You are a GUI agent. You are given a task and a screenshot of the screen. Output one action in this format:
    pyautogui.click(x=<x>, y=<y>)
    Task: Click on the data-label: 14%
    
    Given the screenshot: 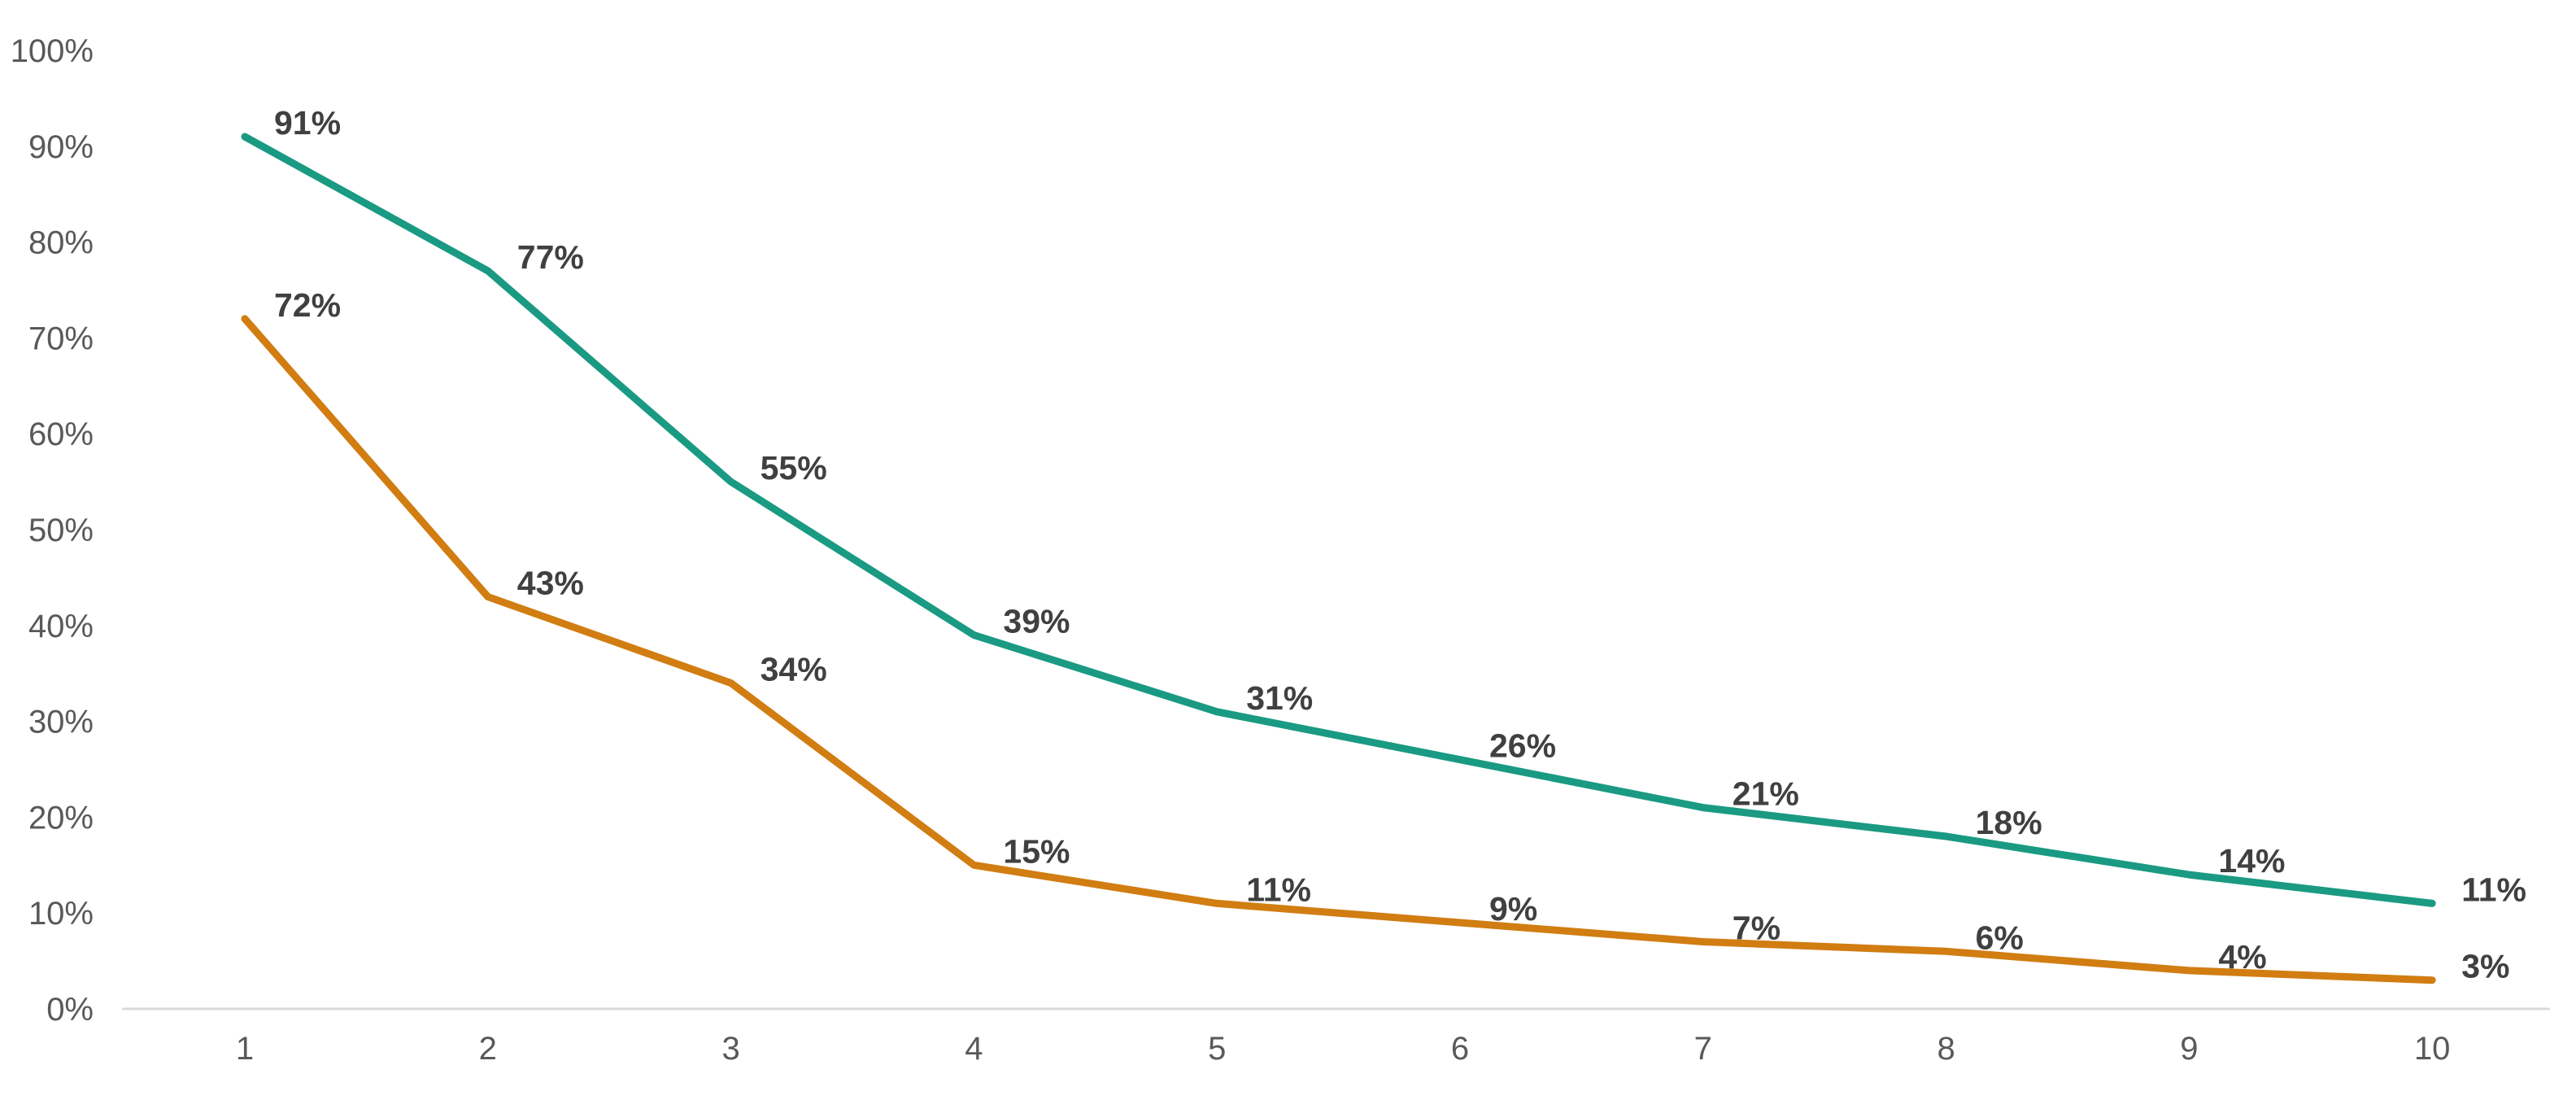 What is the action you would take?
    pyautogui.click(x=2251, y=861)
    